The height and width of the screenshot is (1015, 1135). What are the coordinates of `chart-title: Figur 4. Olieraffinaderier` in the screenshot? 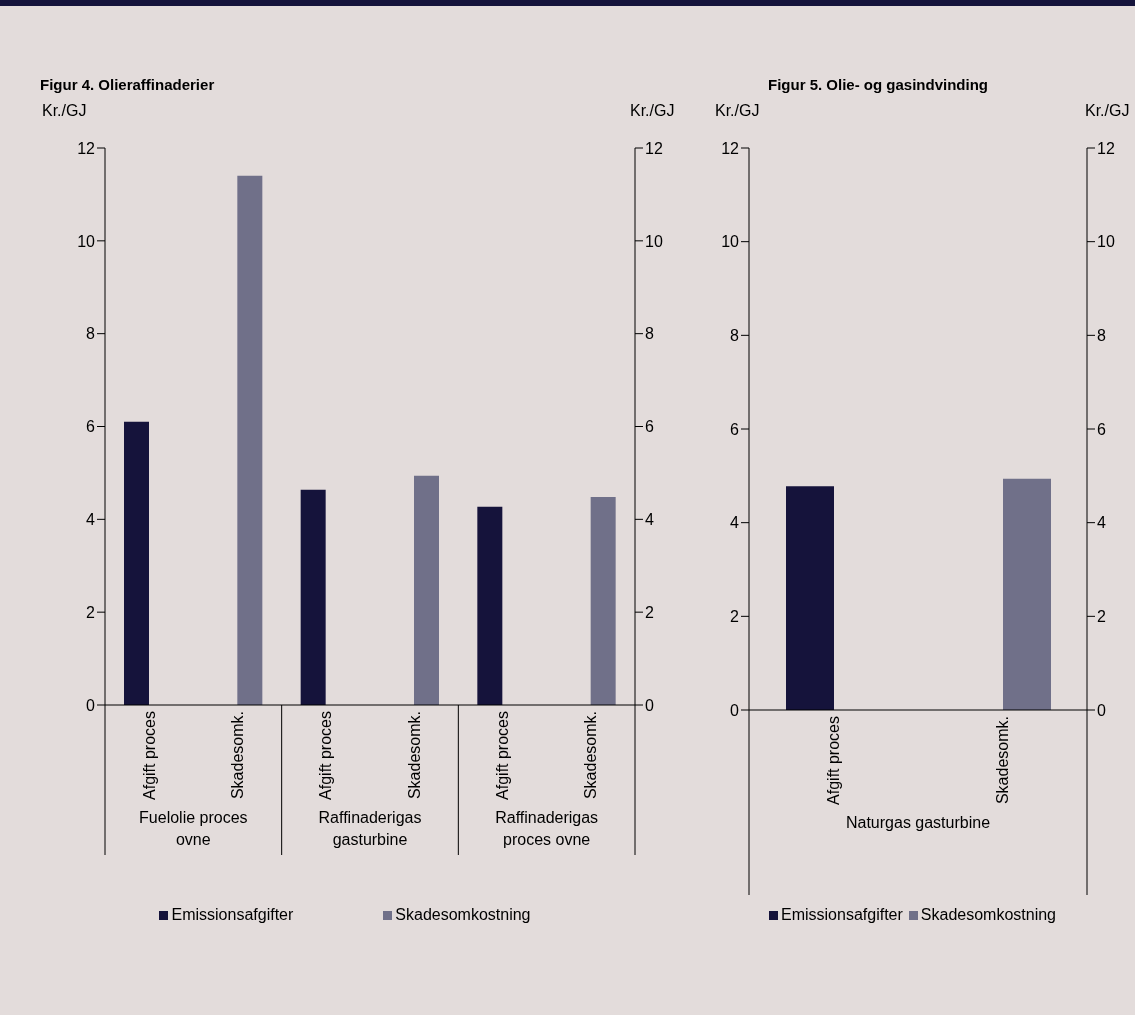 It's located at (127, 84).